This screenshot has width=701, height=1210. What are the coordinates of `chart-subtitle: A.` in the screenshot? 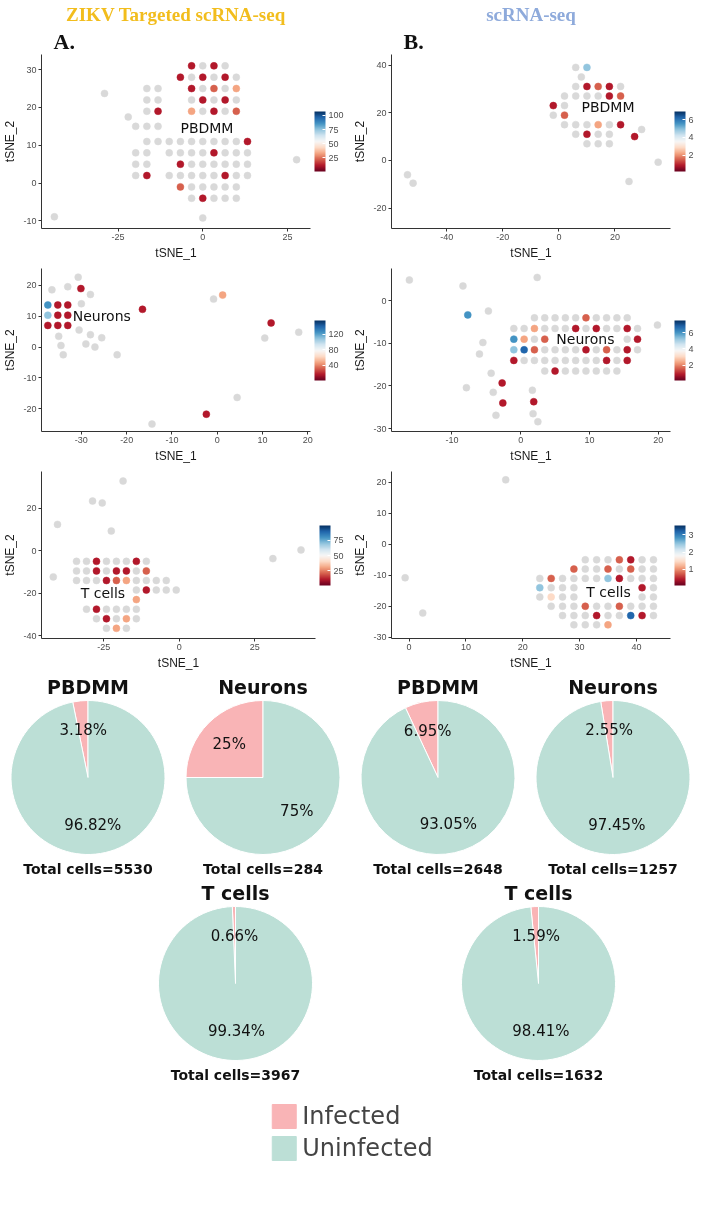 It's located at (64, 41).